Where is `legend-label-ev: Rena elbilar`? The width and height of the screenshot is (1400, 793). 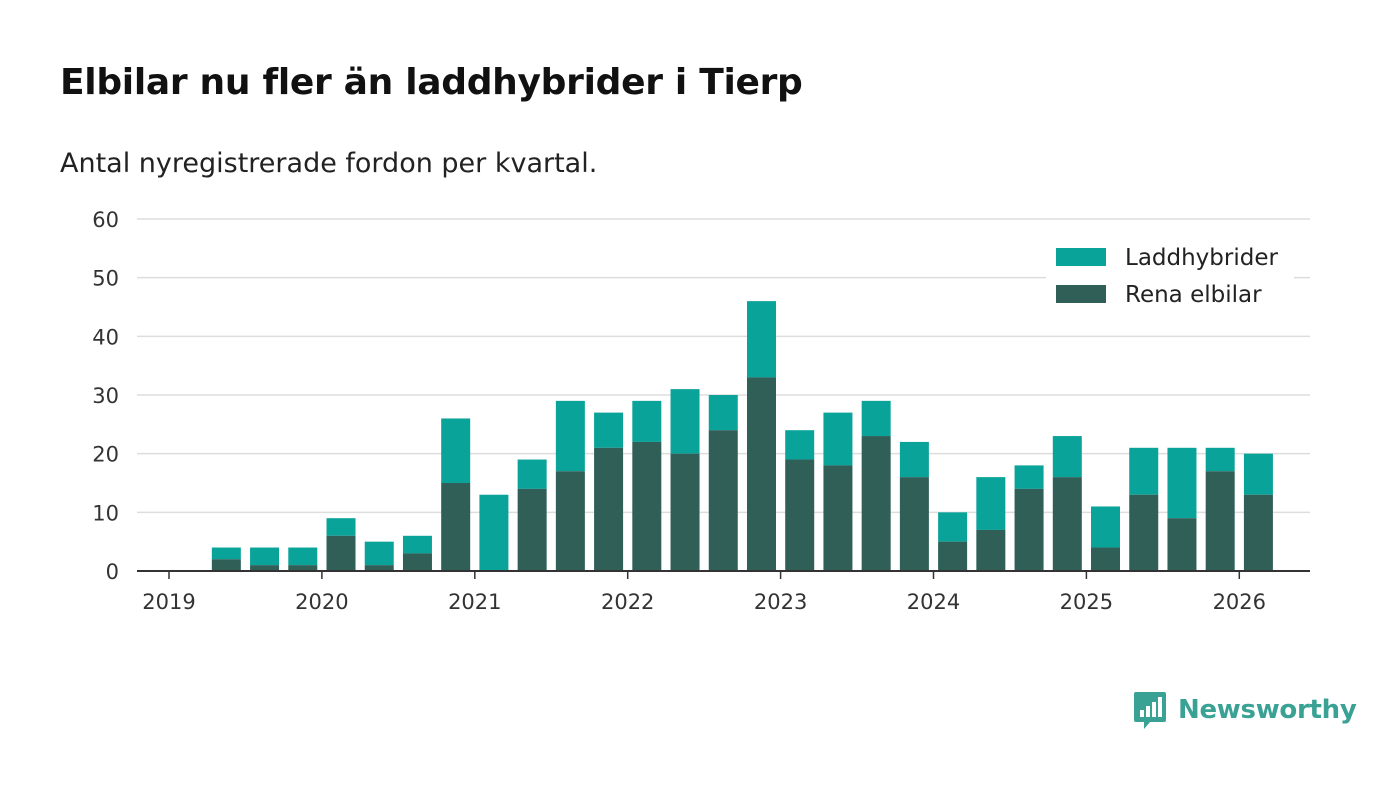 legend-label-ev: Rena elbilar is located at coordinates (1193, 295).